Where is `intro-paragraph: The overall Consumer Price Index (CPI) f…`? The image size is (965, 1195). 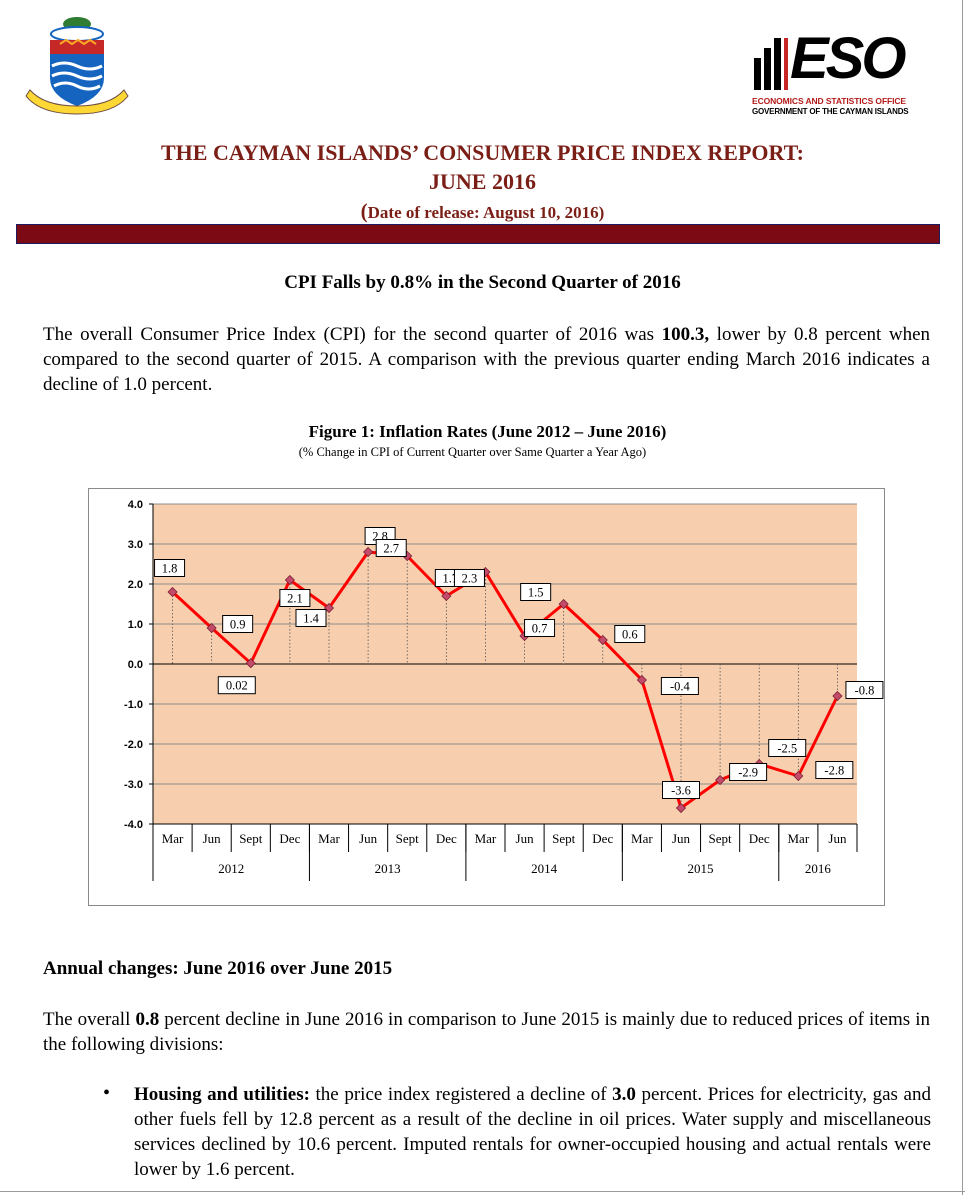 intro-paragraph: The overall Consumer Price Index (CPI) f… is located at coordinates (486, 359).